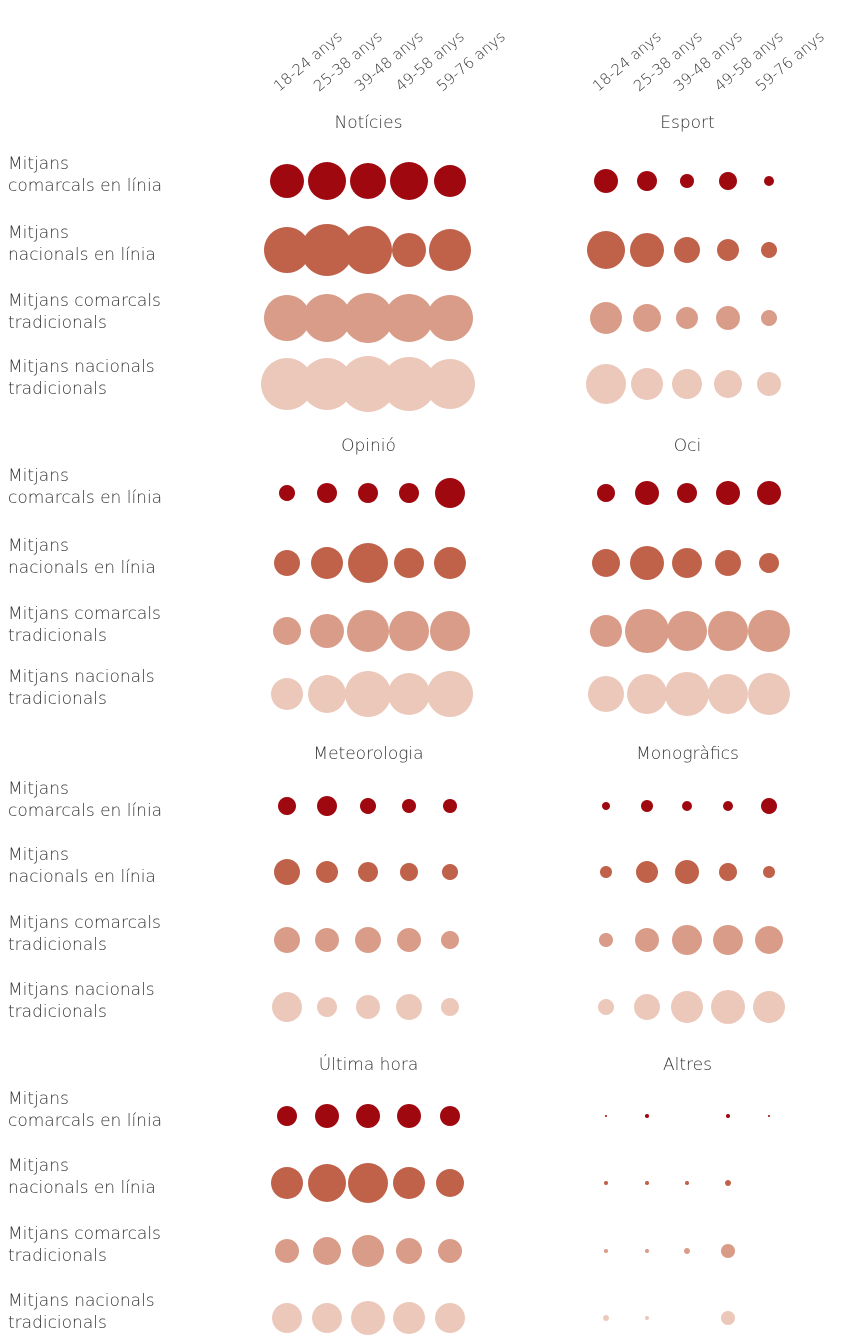 This screenshot has width=852, height=1342. What do you see at coordinates (687, 123) in the screenshot?
I see `panel-title: Esport` at bounding box center [687, 123].